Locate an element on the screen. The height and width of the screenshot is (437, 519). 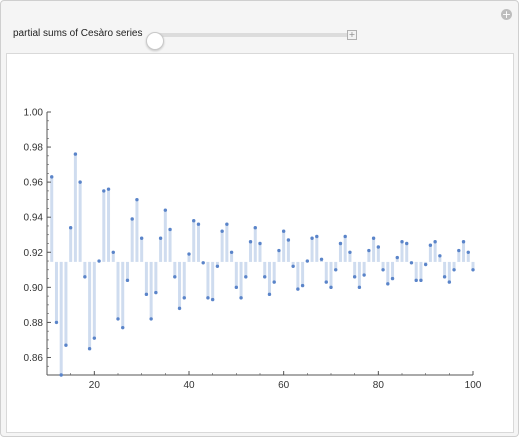
x-tick-label: 20 is located at coordinates (95, 385).